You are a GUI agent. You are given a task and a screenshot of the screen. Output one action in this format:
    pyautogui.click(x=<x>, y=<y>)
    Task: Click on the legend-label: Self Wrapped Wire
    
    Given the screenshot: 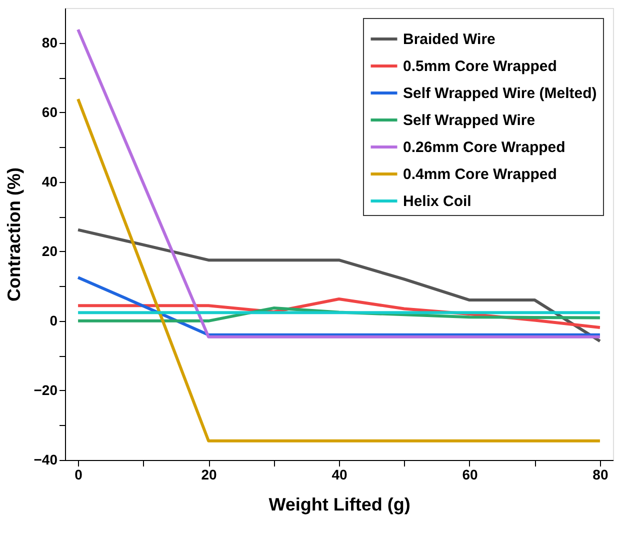 What is the action you would take?
    pyautogui.click(x=469, y=120)
    